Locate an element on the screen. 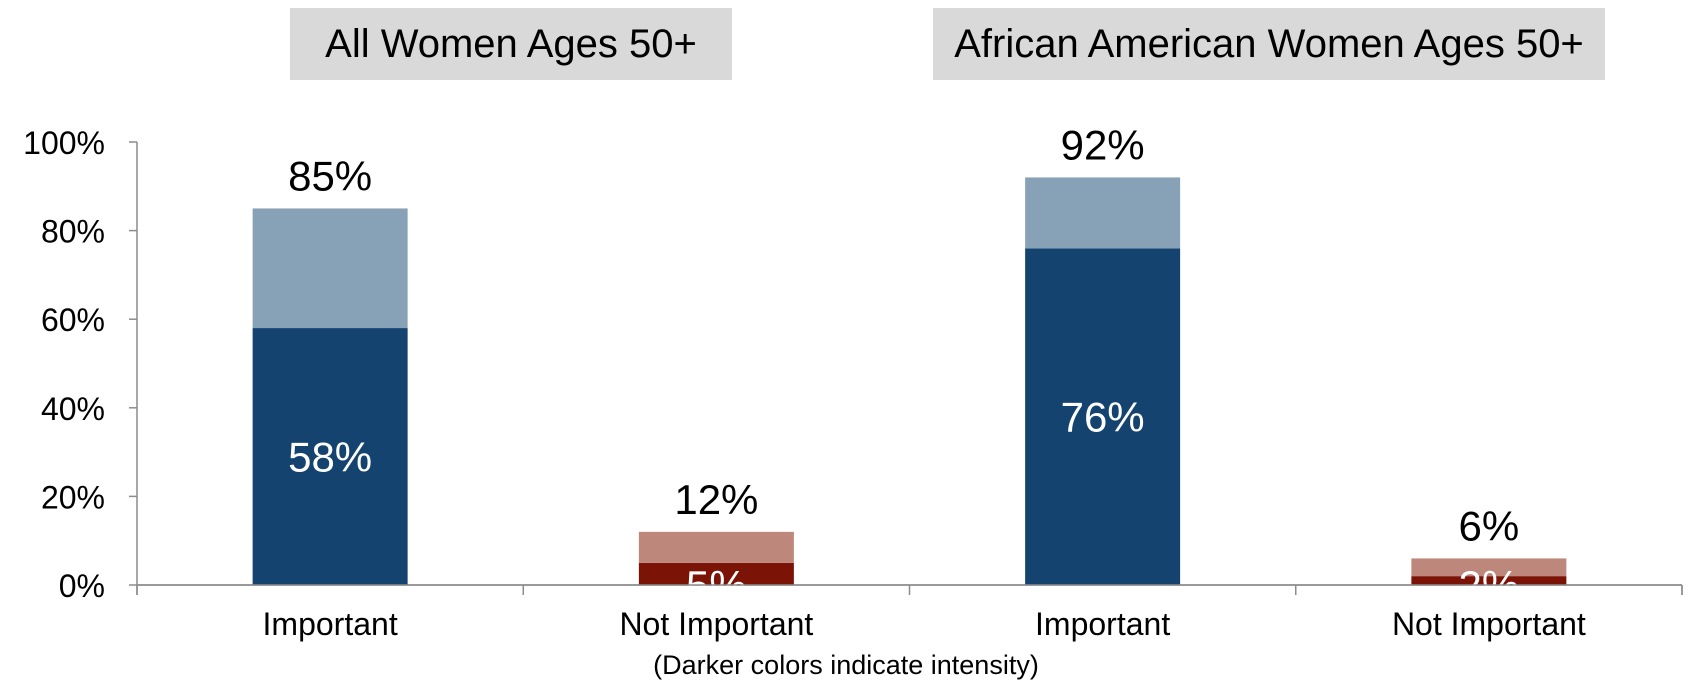  y-tick-label: 60% is located at coordinates (73, 320).